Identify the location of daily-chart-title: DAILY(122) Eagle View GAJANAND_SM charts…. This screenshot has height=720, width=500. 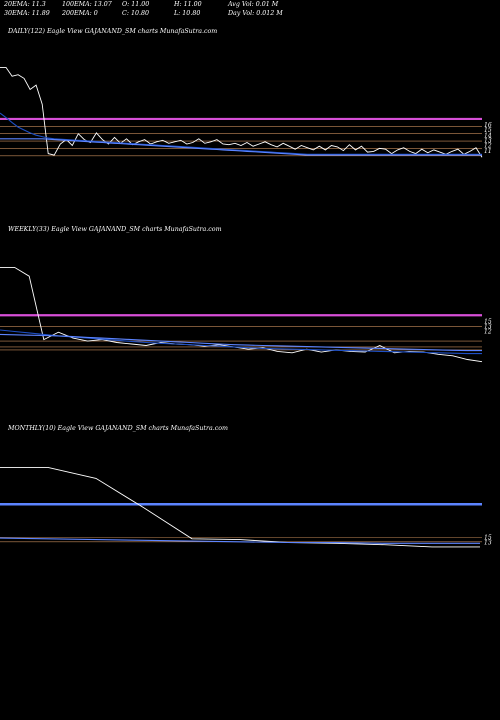
(113, 31).